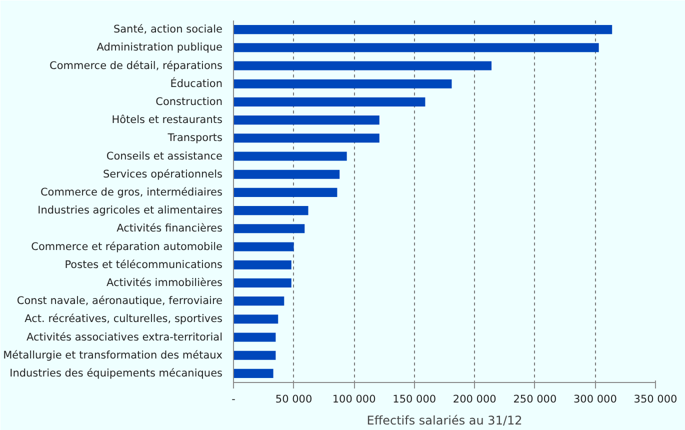  What do you see at coordinates (189, 102) in the screenshot?
I see `y-tick-label: Construction` at bounding box center [189, 102].